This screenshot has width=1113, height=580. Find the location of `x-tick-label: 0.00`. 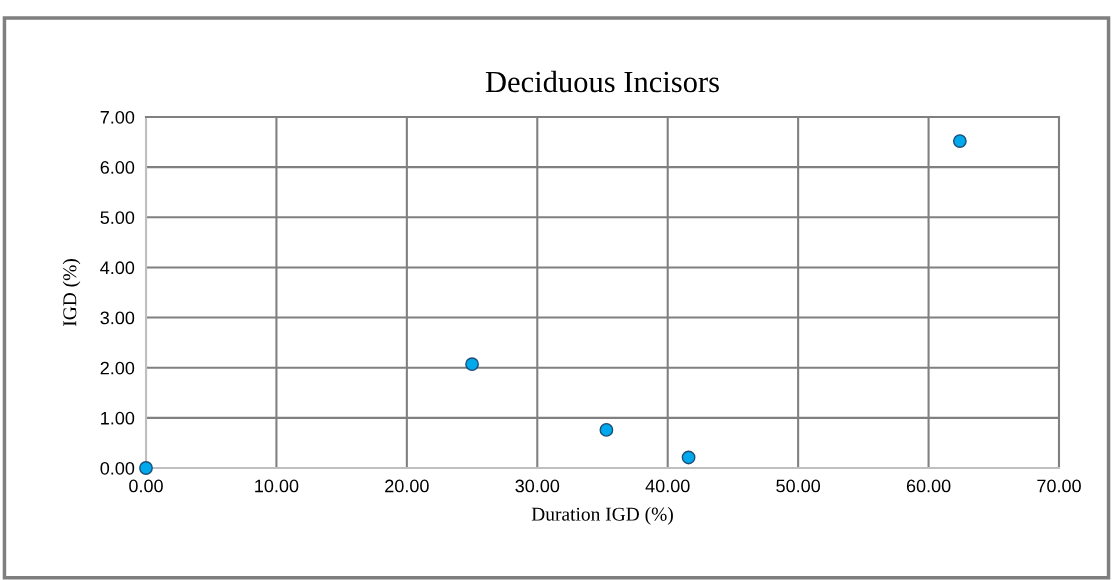

x-tick-label: 0.00 is located at coordinates (146, 486).